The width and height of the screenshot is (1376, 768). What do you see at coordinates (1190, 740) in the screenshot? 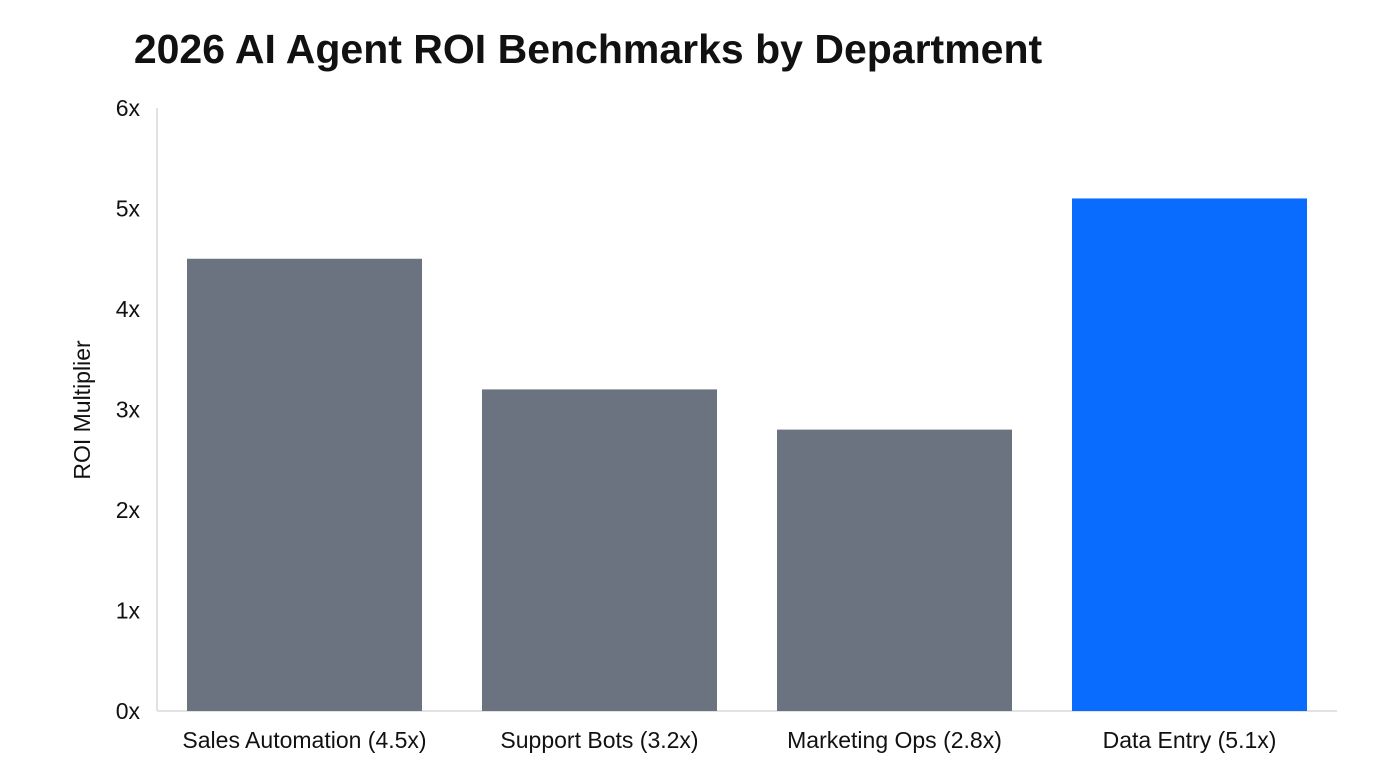
I see `x-tick-label: Data Entry (5.1x)` at bounding box center [1190, 740].